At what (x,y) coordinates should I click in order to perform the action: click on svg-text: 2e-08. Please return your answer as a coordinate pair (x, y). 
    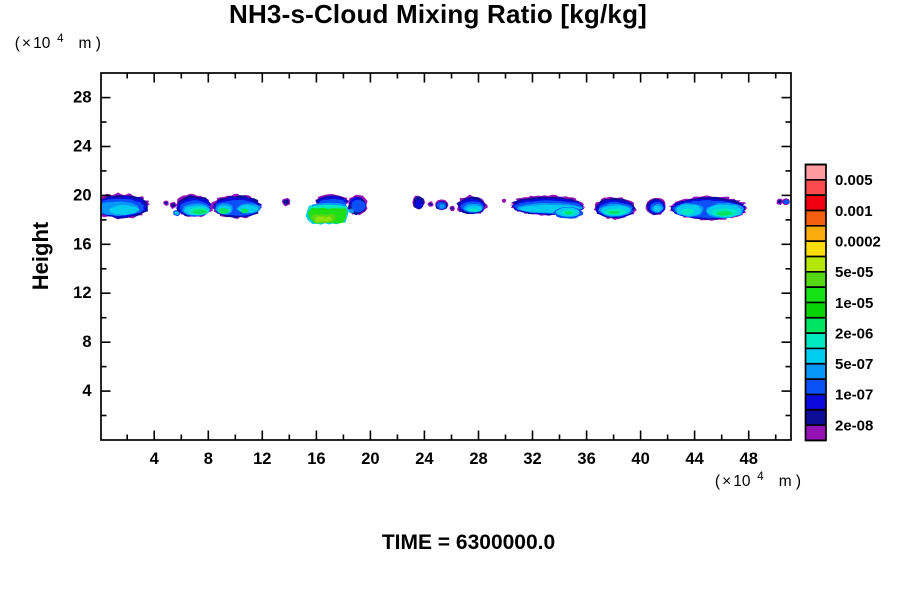
    Looking at the image, I should click on (854, 425).